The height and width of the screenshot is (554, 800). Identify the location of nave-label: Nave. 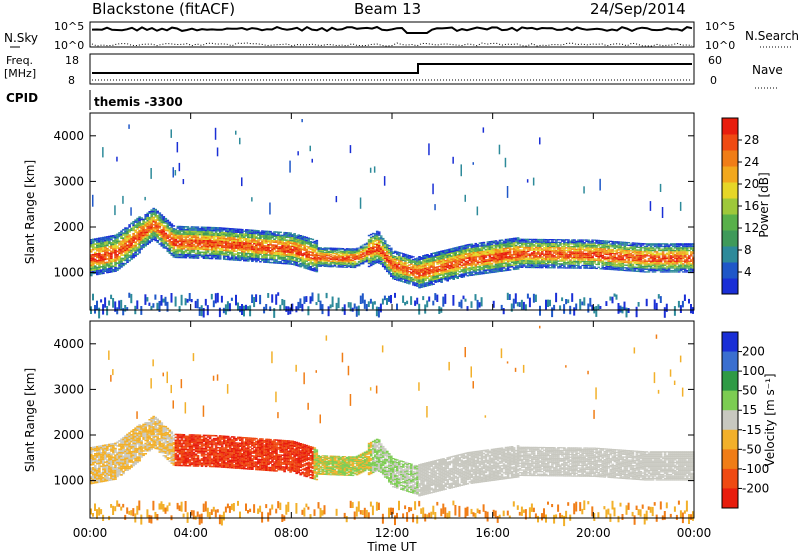
(767, 70).